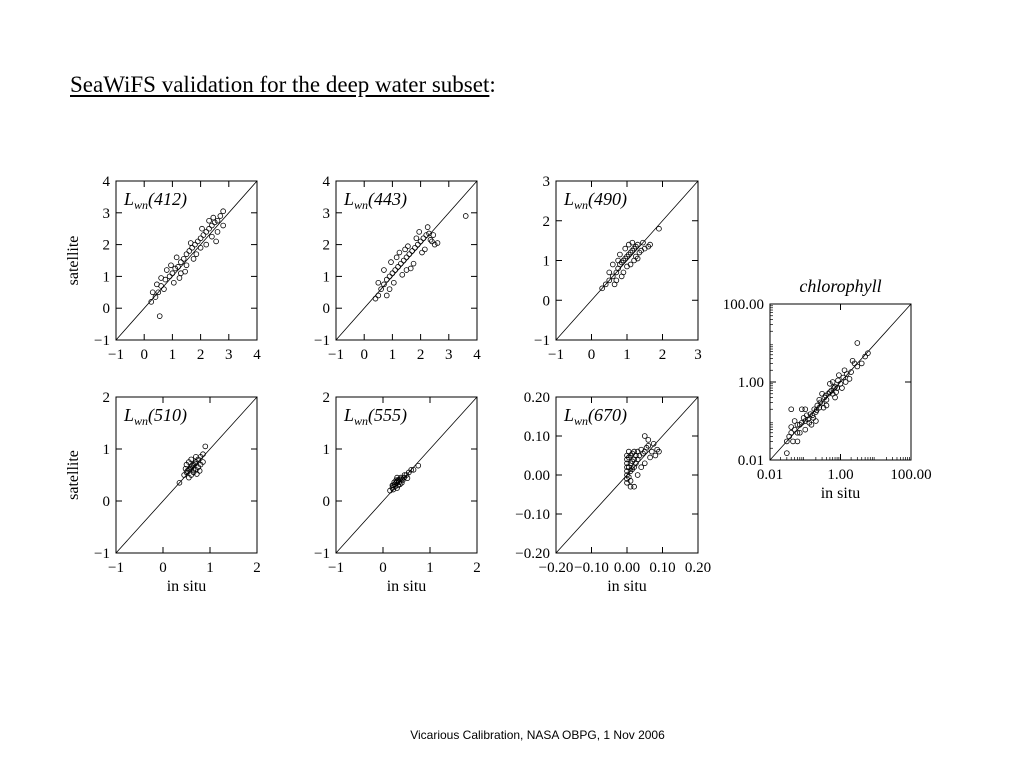 The image size is (1024, 768). I want to click on panel-title-band: (670), so click(607, 415).